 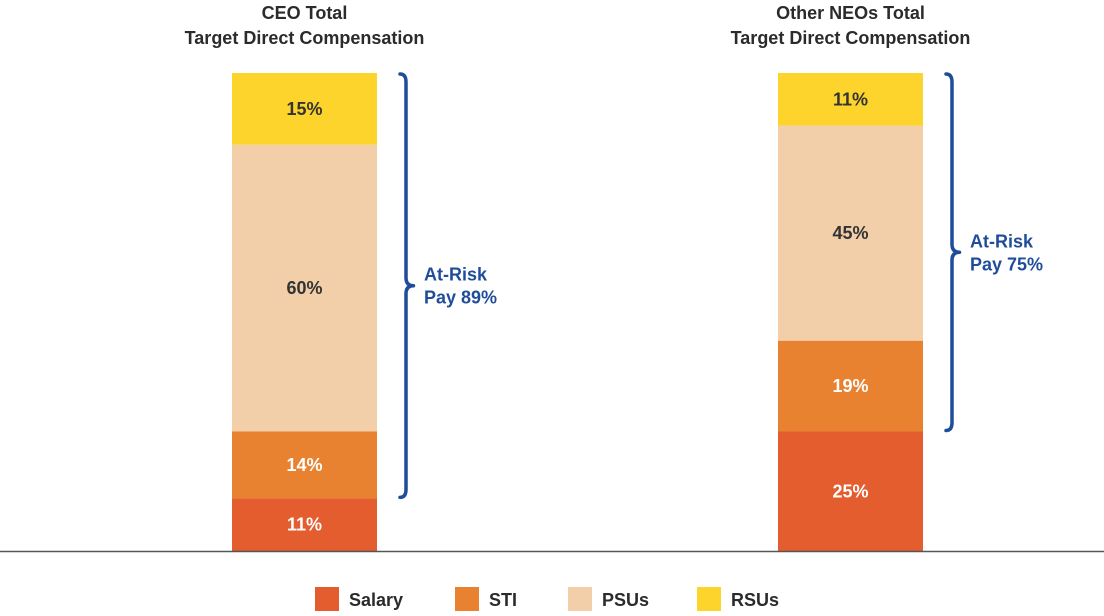 What do you see at coordinates (1006, 264) in the screenshot?
I see `bar-1-at-risk-label-line2: Pay 75%` at bounding box center [1006, 264].